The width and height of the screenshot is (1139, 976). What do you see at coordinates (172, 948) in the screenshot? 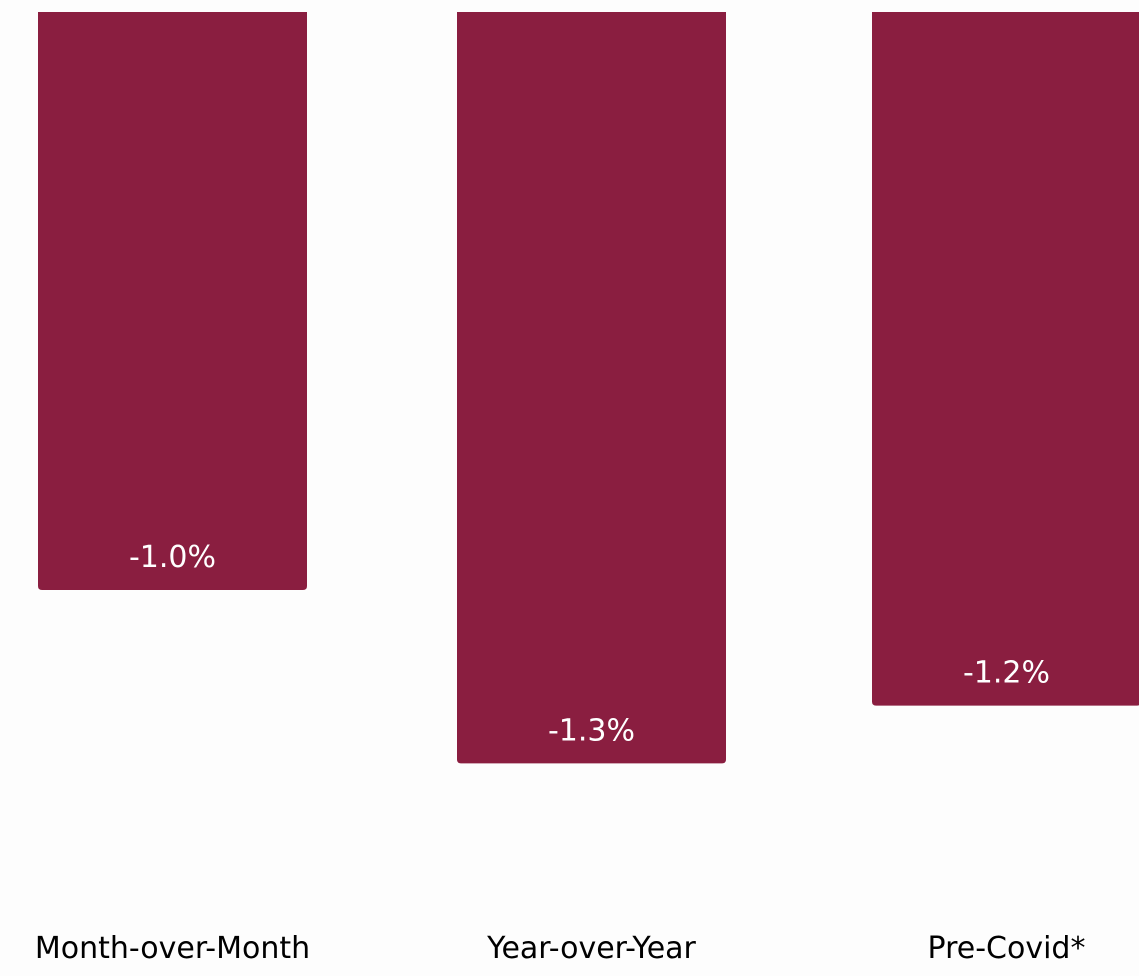
I see `category-label-0: Month-over-Month` at bounding box center [172, 948].